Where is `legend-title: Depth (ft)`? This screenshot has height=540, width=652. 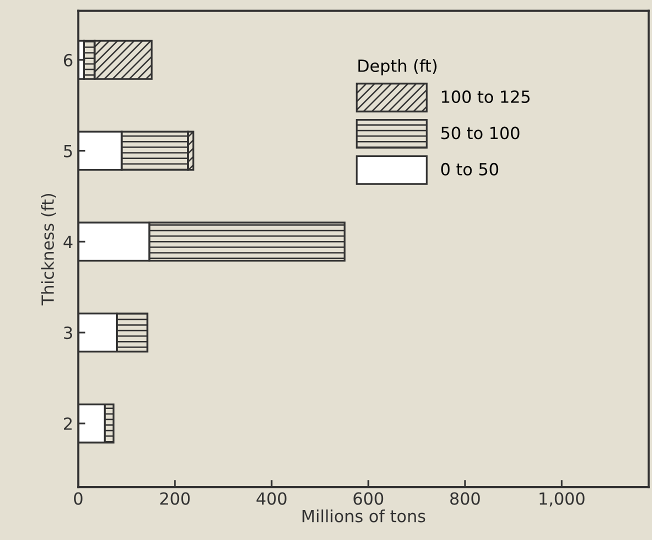
legend-title: Depth (ft) is located at coordinates (397, 67).